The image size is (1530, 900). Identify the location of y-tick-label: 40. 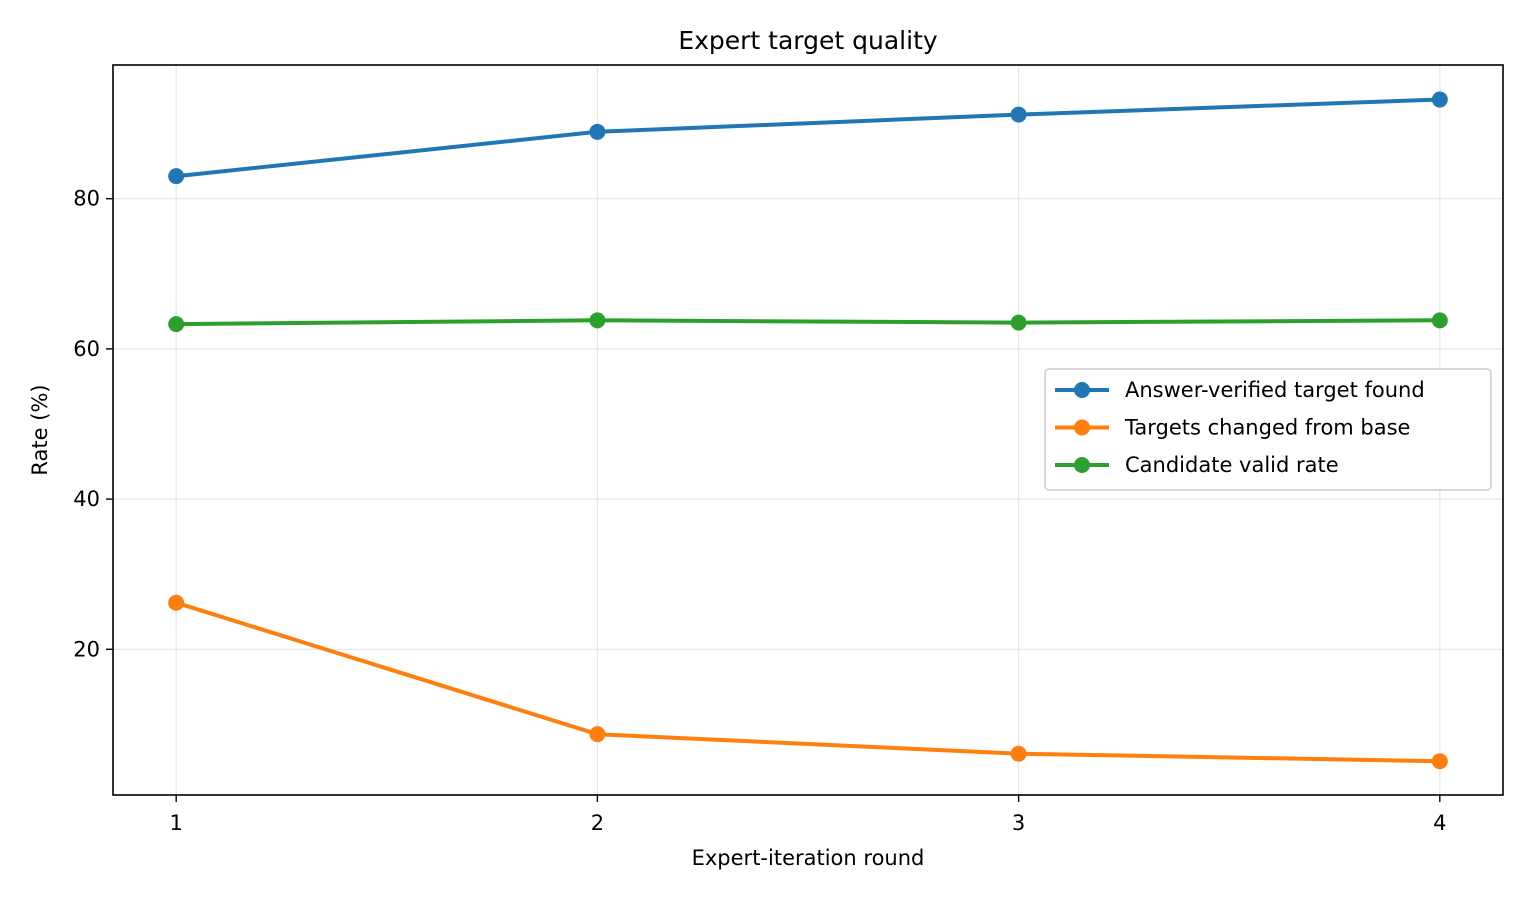
(86, 499).